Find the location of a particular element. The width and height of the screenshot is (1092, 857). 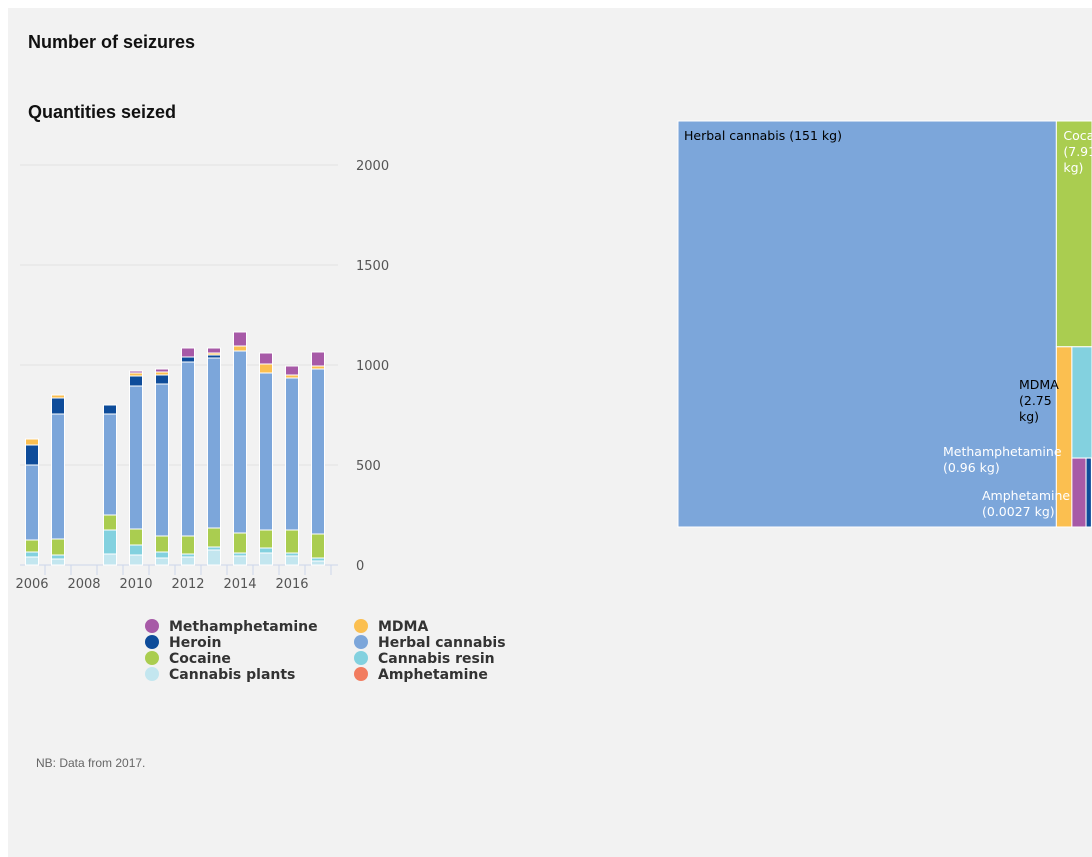

y-tick-label: 0 is located at coordinates (360, 566).